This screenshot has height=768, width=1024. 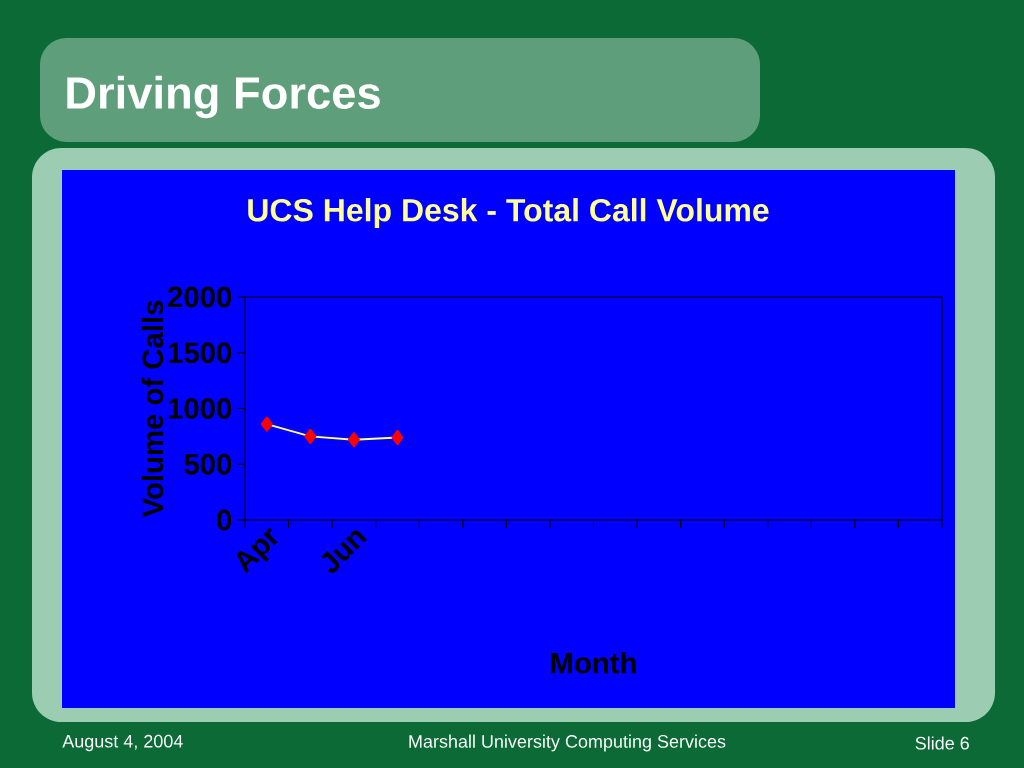 What do you see at coordinates (257, 550) in the screenshot?
I see `x-tick-label: Apr` at bounding box center [257, 550].